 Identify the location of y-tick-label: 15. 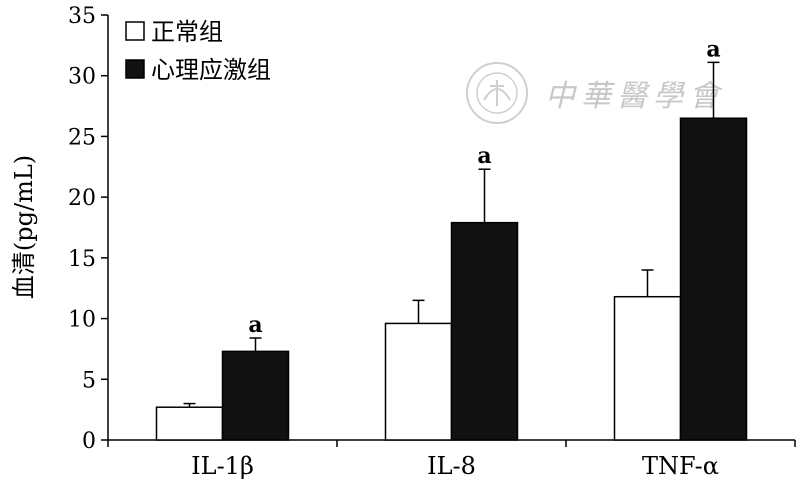
(82, 259).